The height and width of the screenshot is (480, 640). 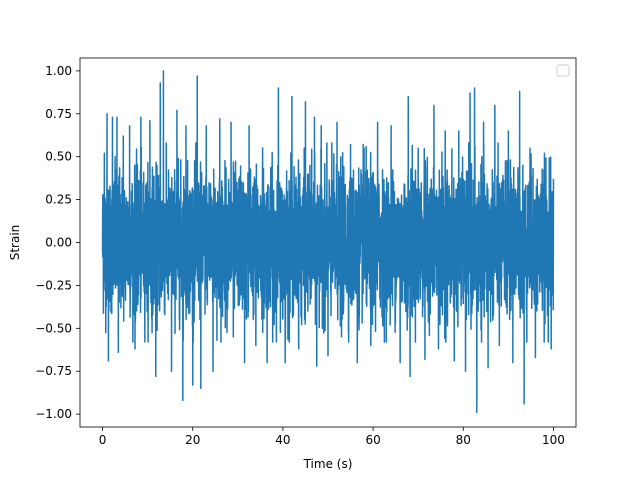 I want to click on x-axis-label: Time (s), so click(x=328, y=464).